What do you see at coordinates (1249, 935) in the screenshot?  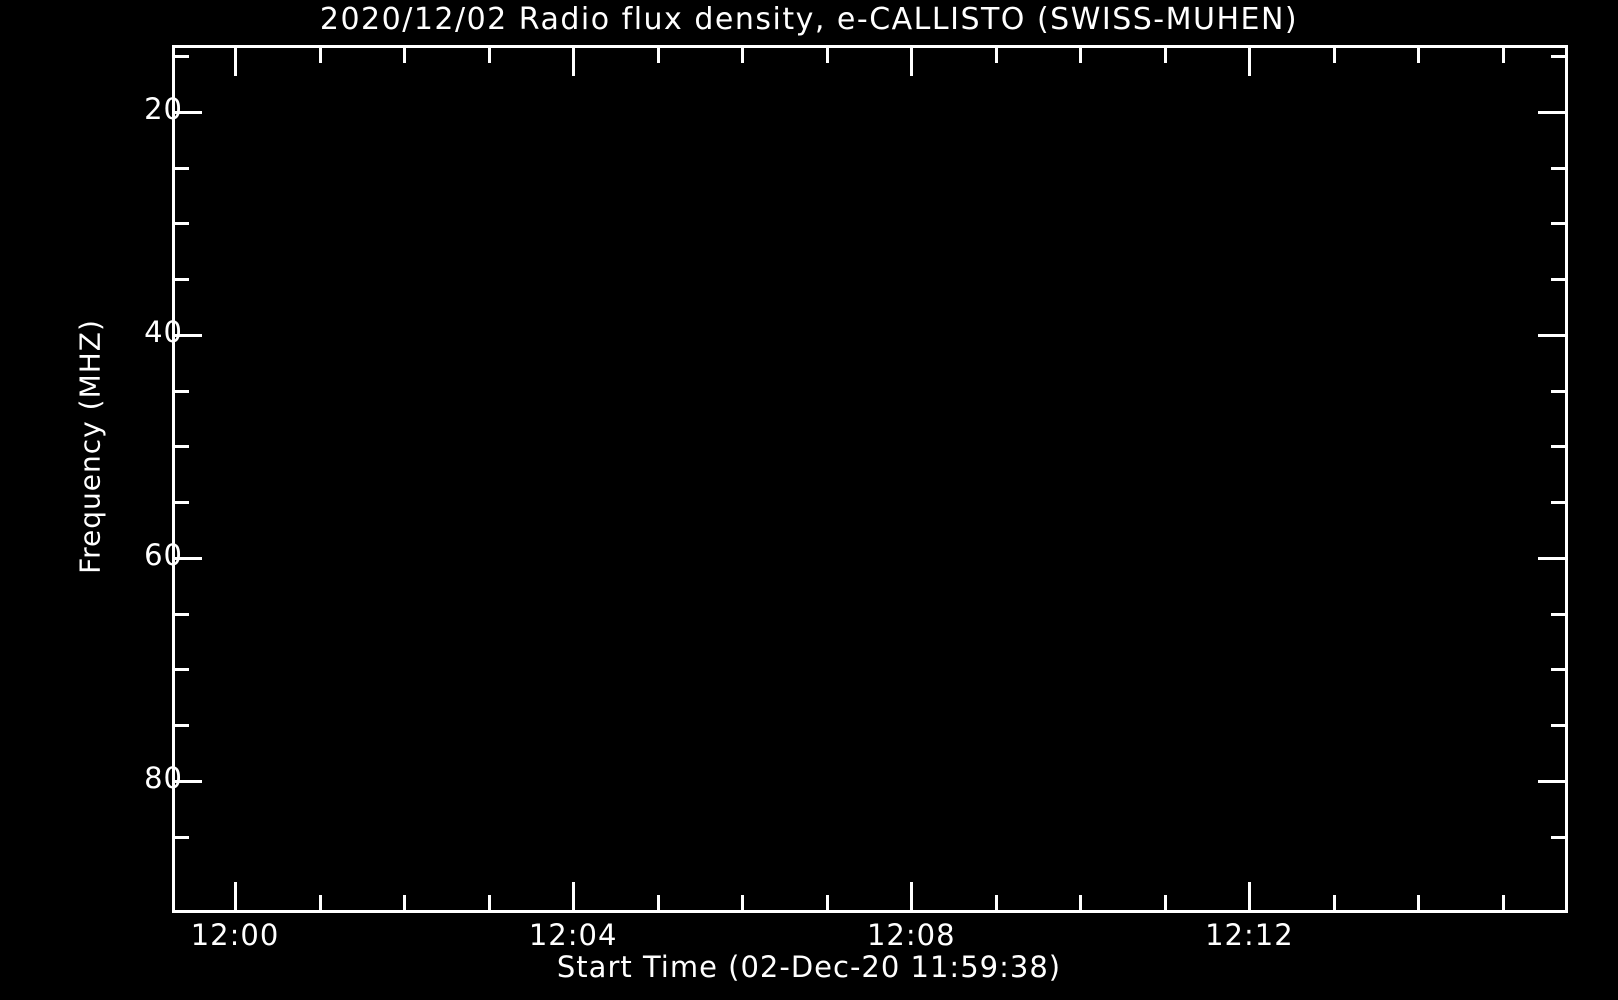 I see `x-tick-label-12-12: 12:12` at bounding box center [1249, 935].